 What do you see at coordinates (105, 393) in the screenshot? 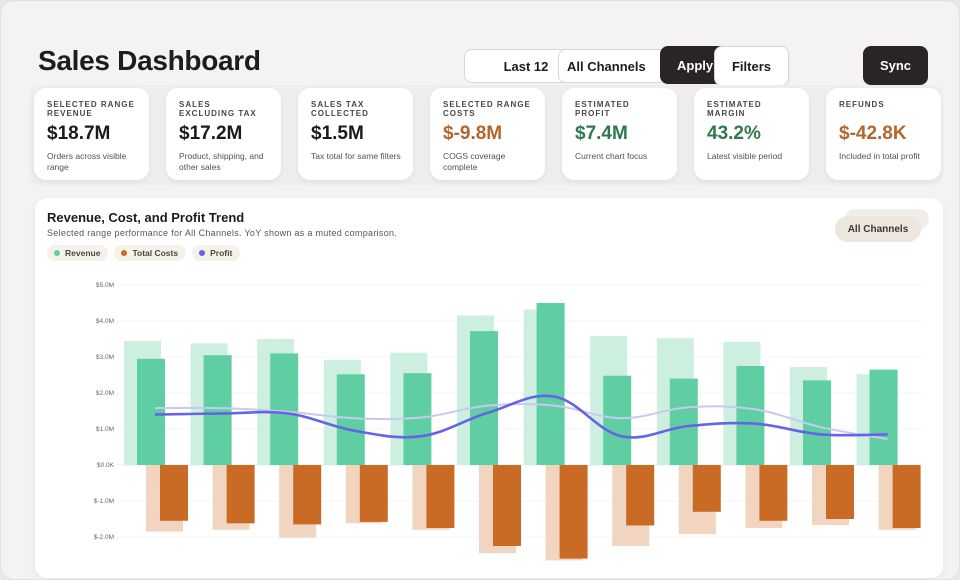
I see `y-tick-label: $2.0M` at bounding box center [105, 393].